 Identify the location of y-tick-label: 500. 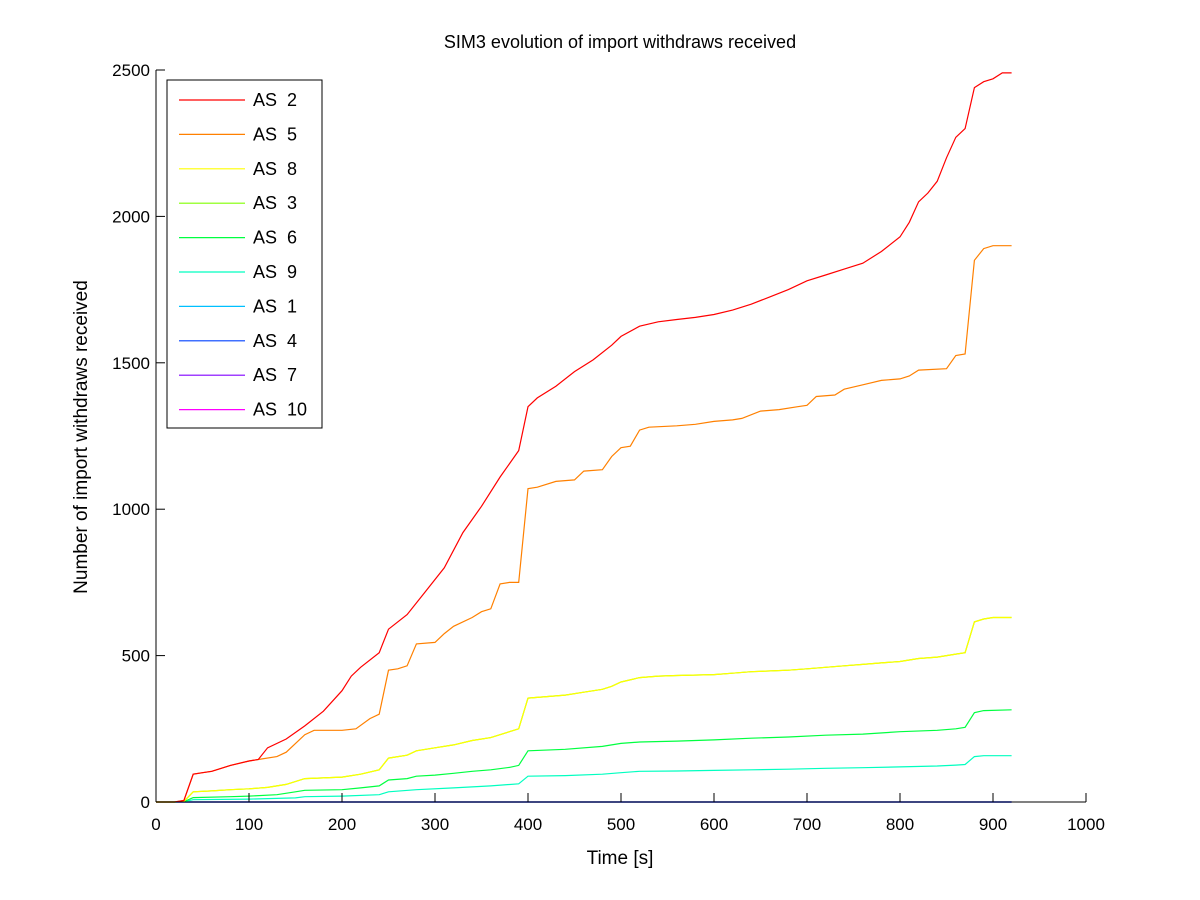
(136, 656).